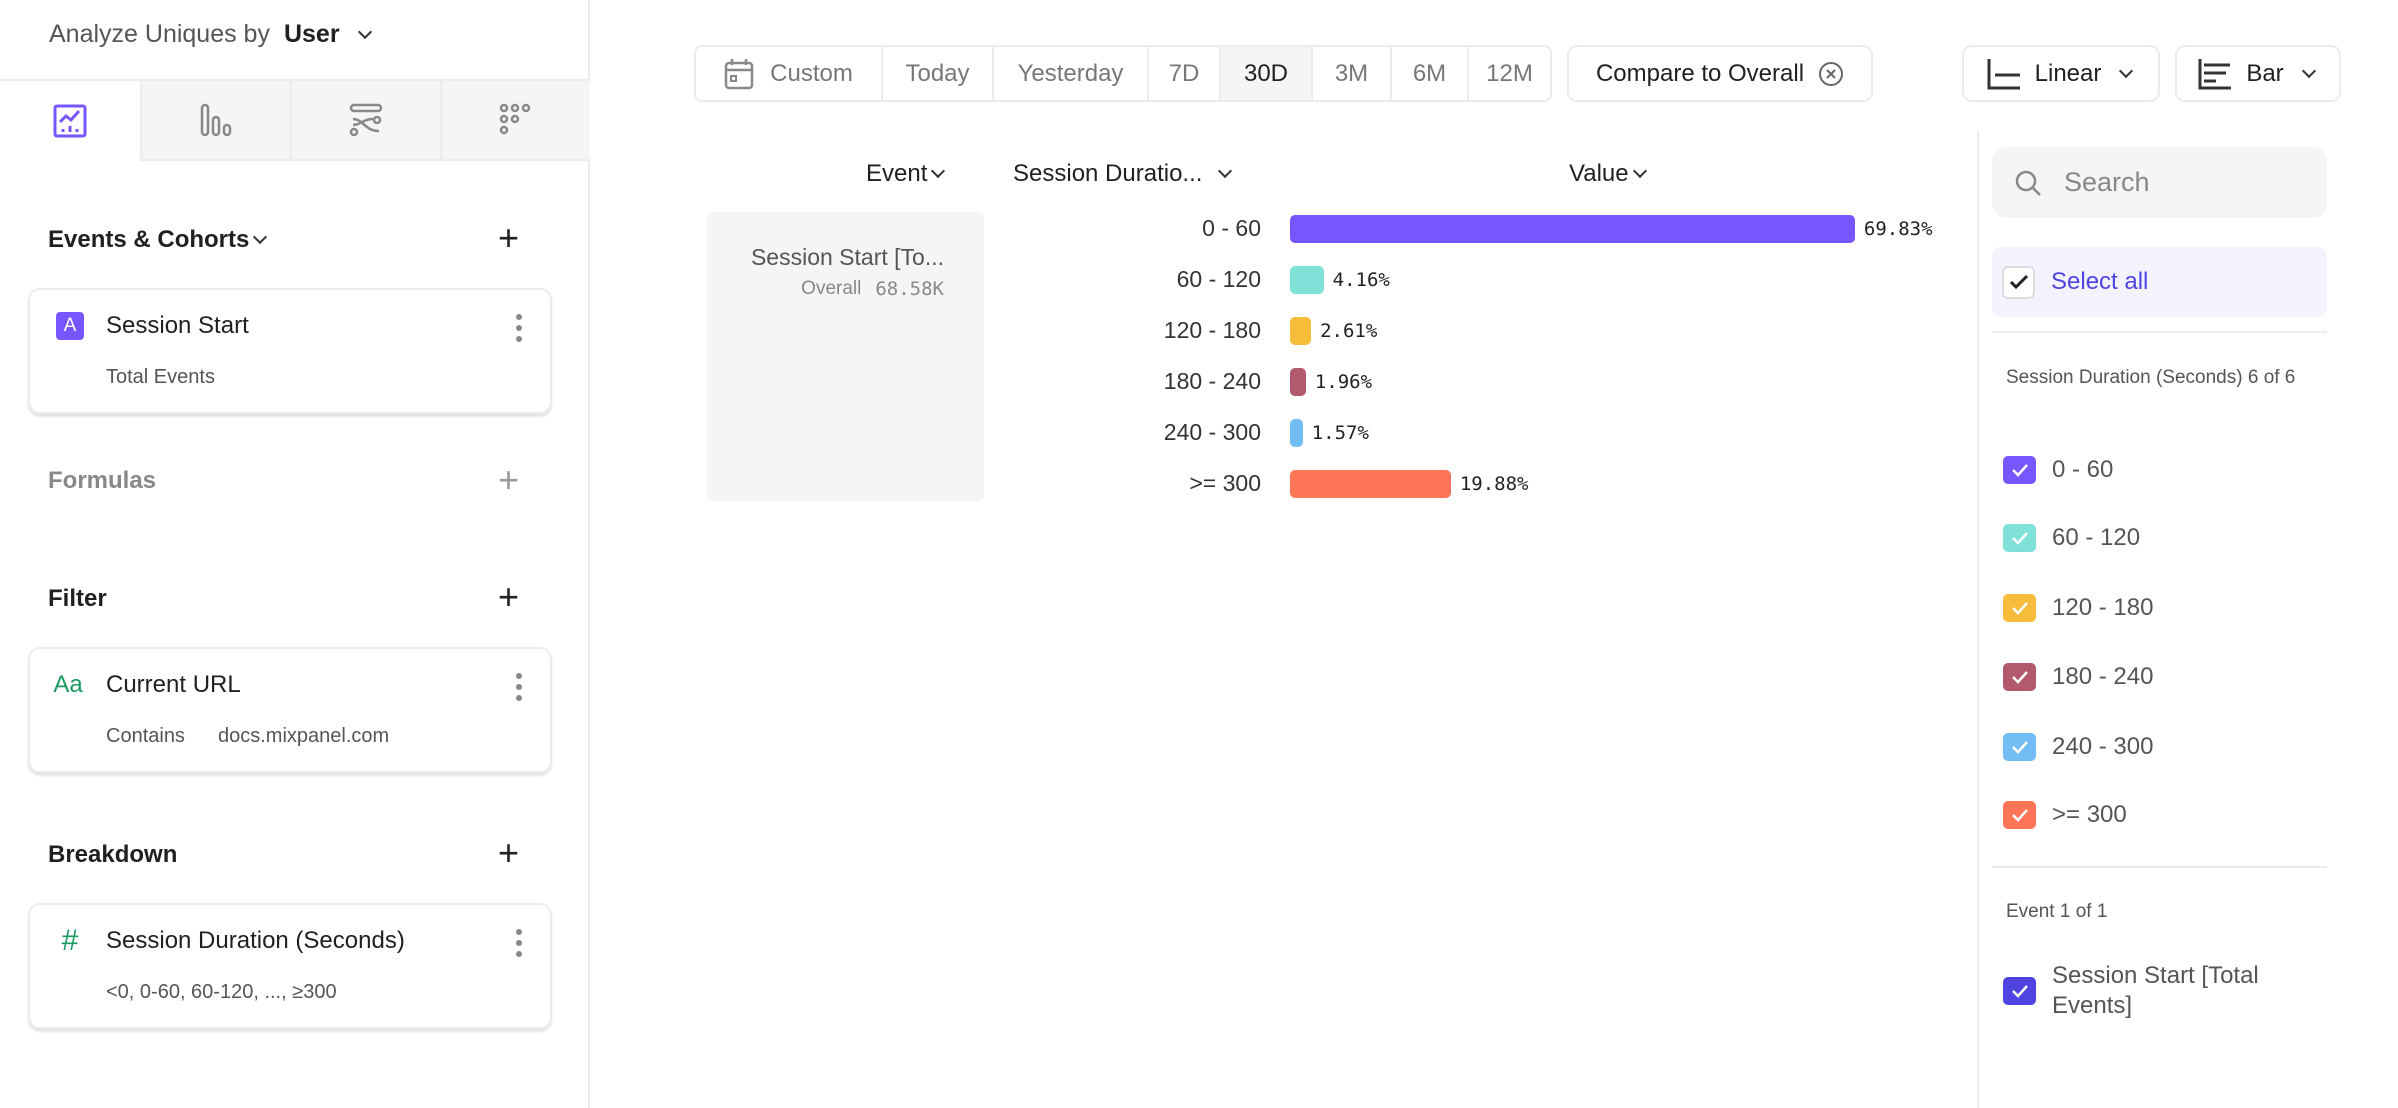 The width and height of the screenshot is (2398, 1108). I want to click on events-cohorts-label: Events & Cohorts, so click(149, 239).